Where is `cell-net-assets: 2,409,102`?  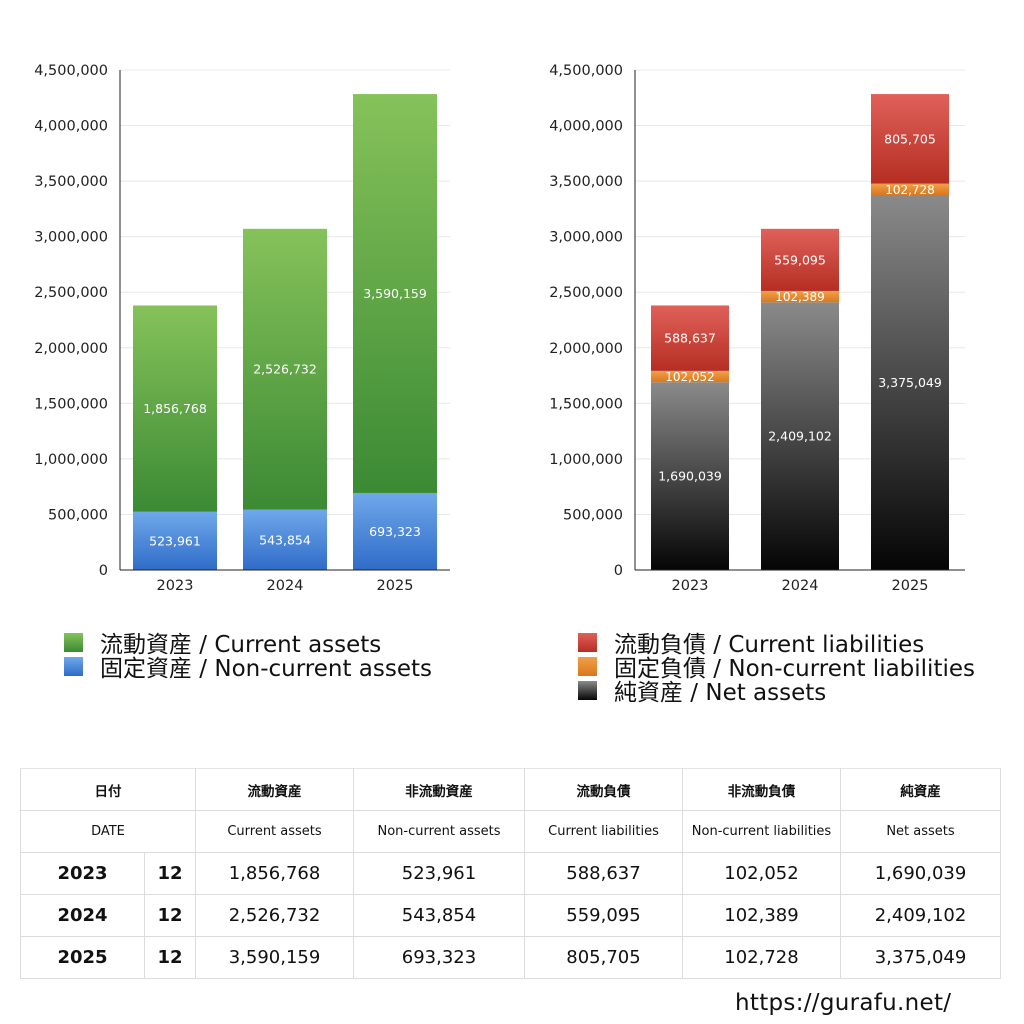 cell-net-assets: 2,409,102 is located at coordinates (920, 915).